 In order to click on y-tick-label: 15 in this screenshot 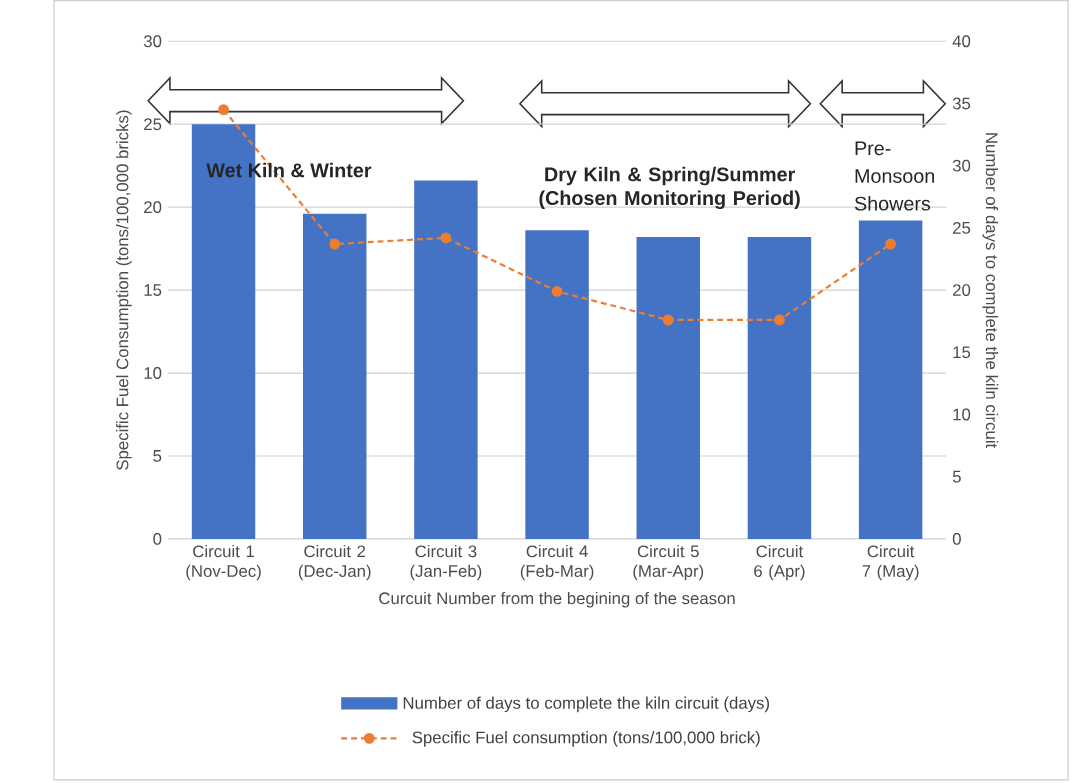, I will do `click(153, 290)`.